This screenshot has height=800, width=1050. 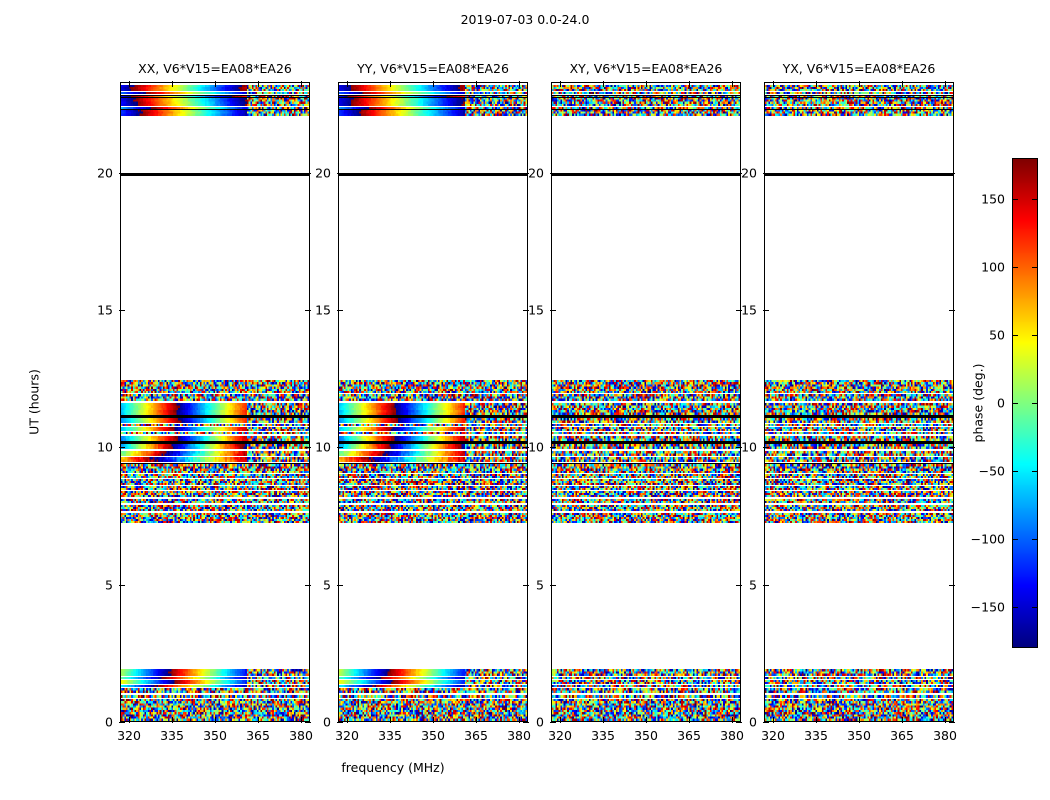 What do you see at coordinates (540, 585) in the screenshot?
I see `y-tick-label: 5` at bounding box center [540, 585].